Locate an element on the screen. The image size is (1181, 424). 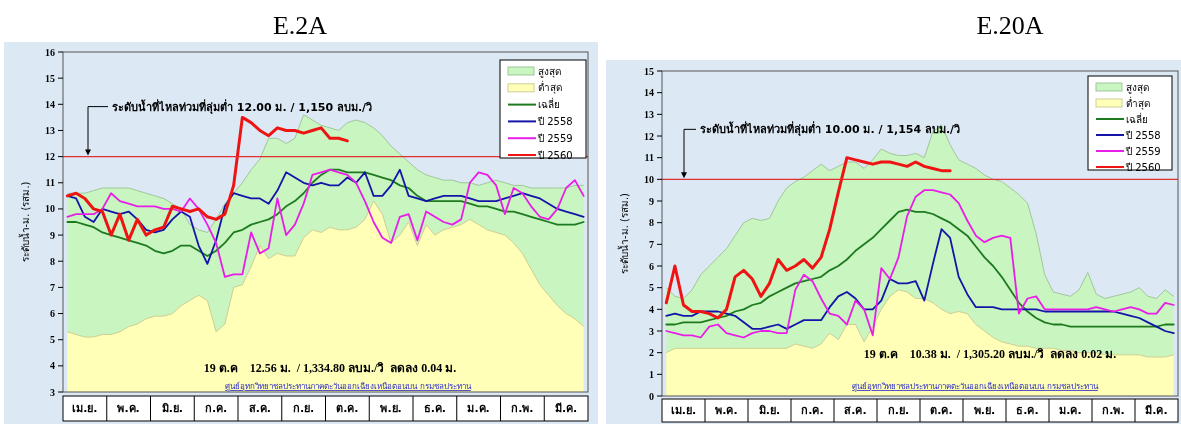
ref-line-label: ระดับน้ำที่ไหลท่วมที่ลุ่มต่ำ 10.00 ม. / 1,154 ลบม./วิ is located at coordinates (830, 129).